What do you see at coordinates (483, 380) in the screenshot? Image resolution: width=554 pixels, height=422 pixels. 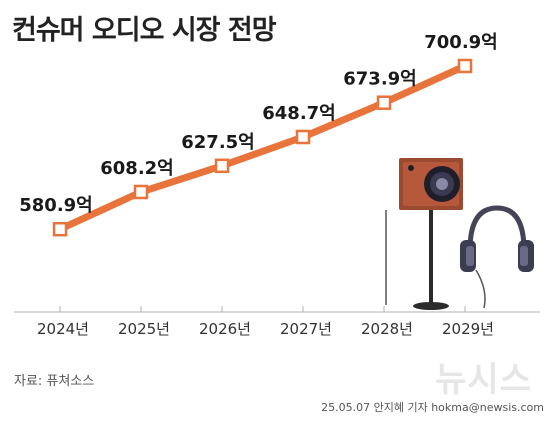 I see `watermark: 뉴시스` at bounding box center [483, 380].